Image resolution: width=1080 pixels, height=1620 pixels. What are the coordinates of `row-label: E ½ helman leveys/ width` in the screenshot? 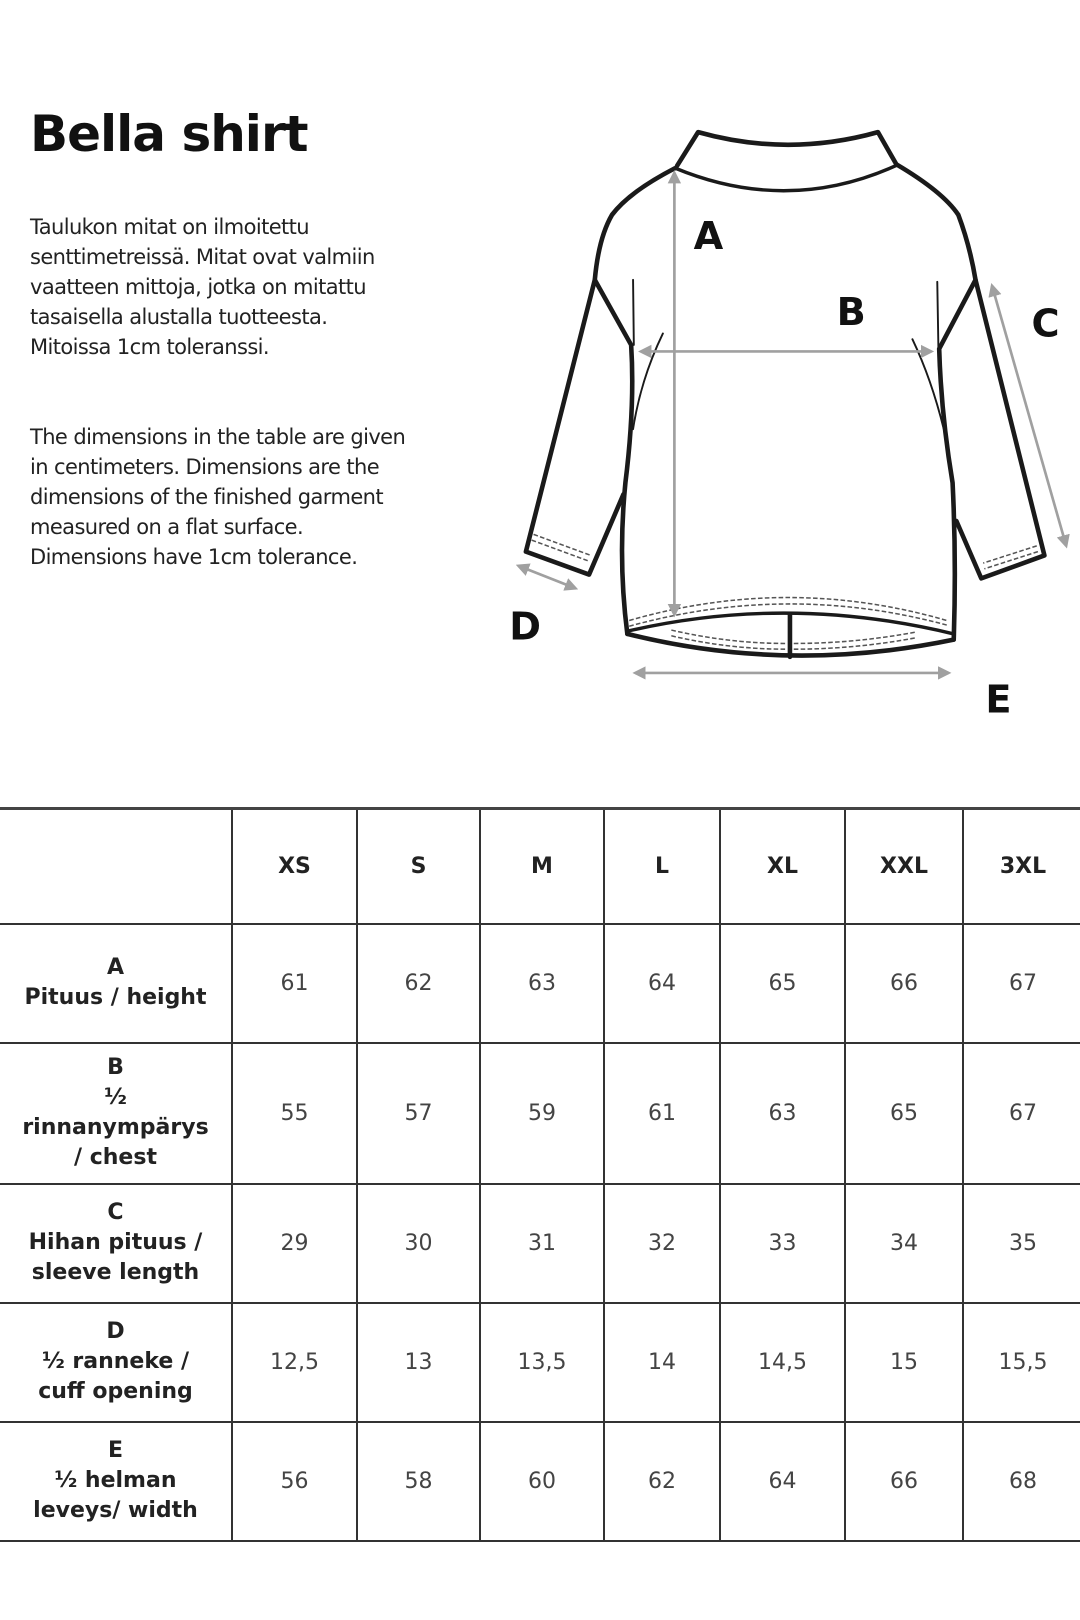 It's located at (116, 1481).